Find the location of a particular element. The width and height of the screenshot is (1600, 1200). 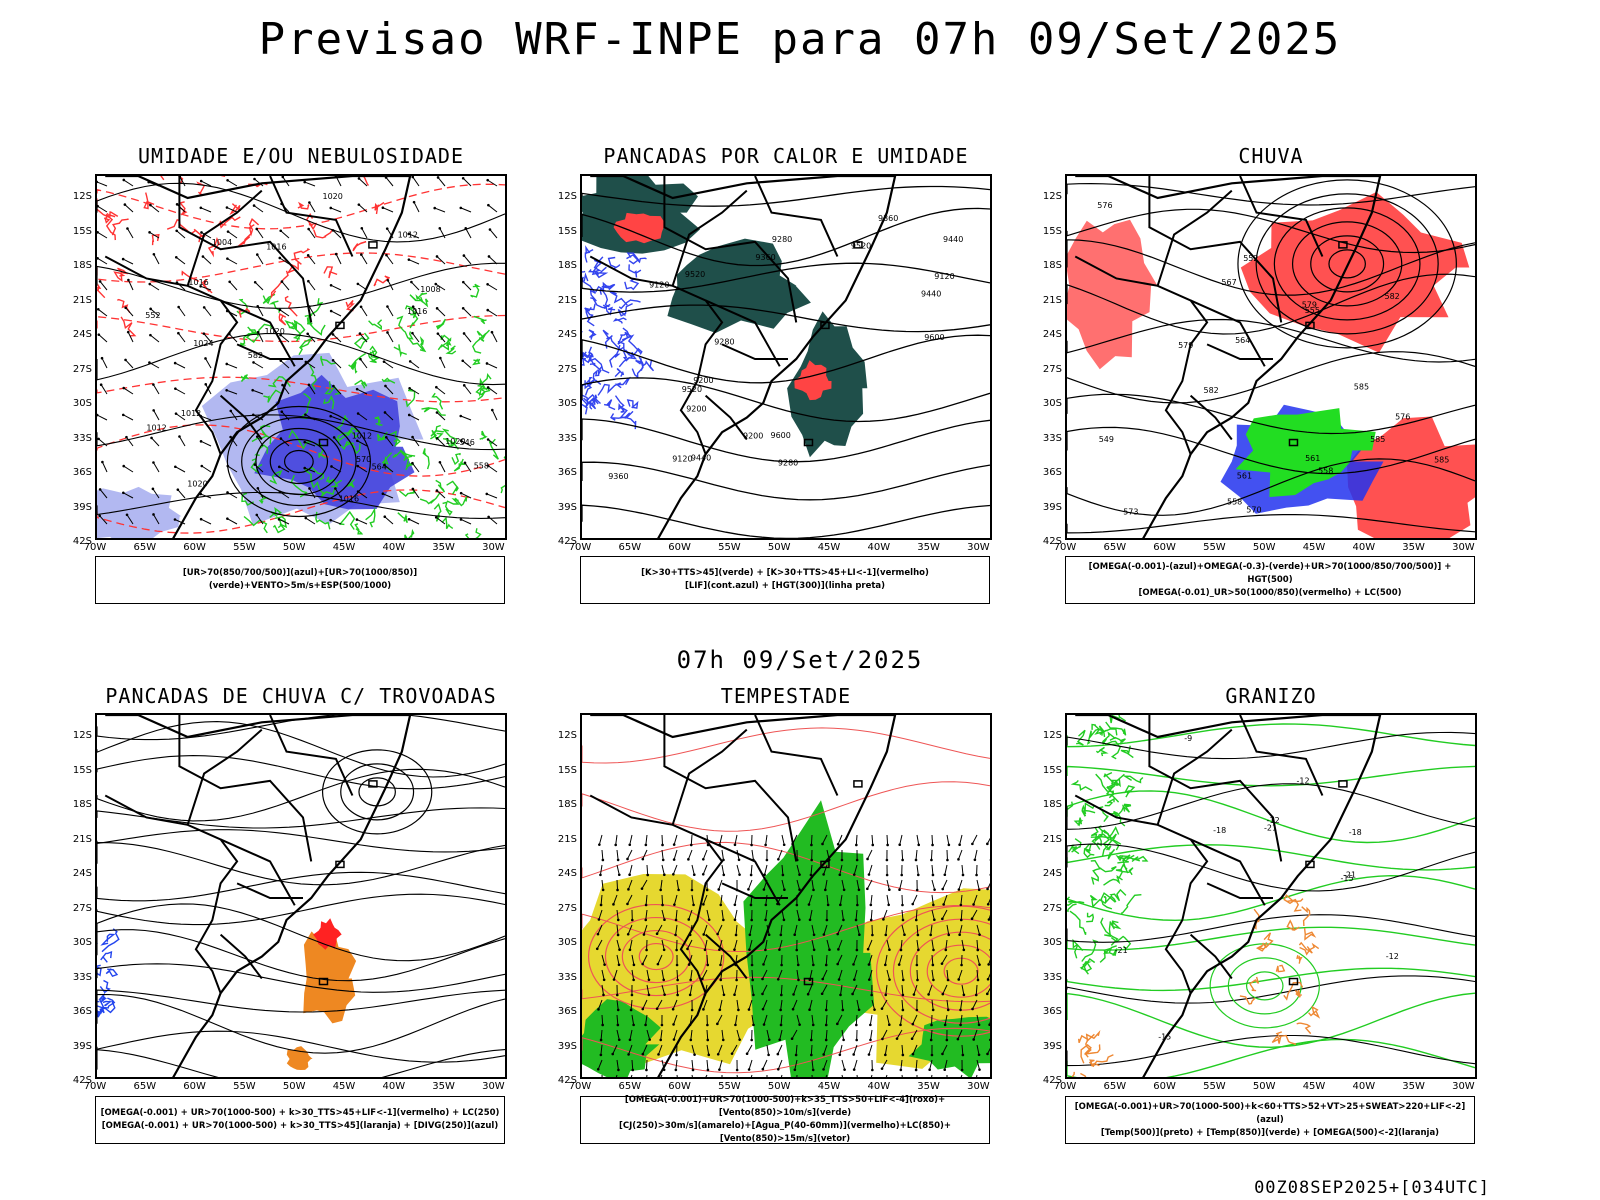

latitude-tick-label: 21S is located at coordinates (1052, 300).